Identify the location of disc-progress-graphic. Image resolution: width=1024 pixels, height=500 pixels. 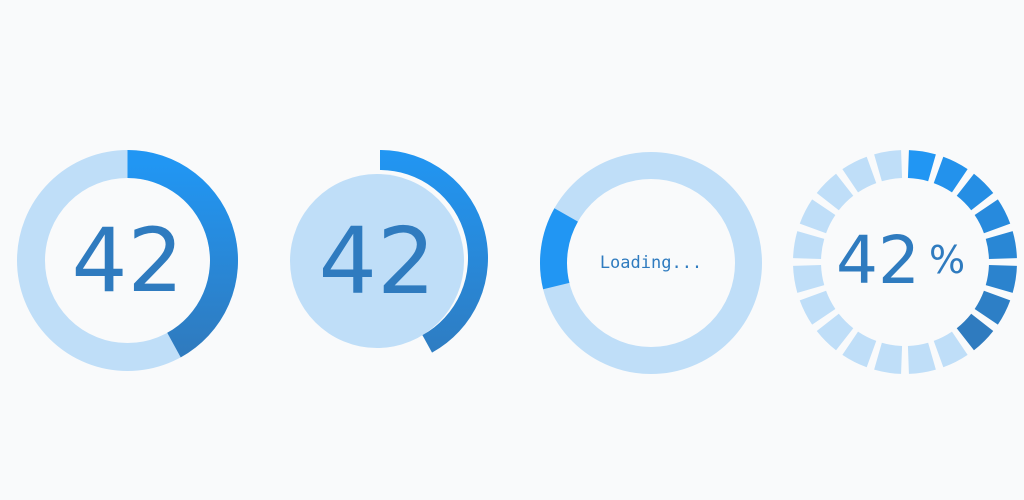
(389, 251).